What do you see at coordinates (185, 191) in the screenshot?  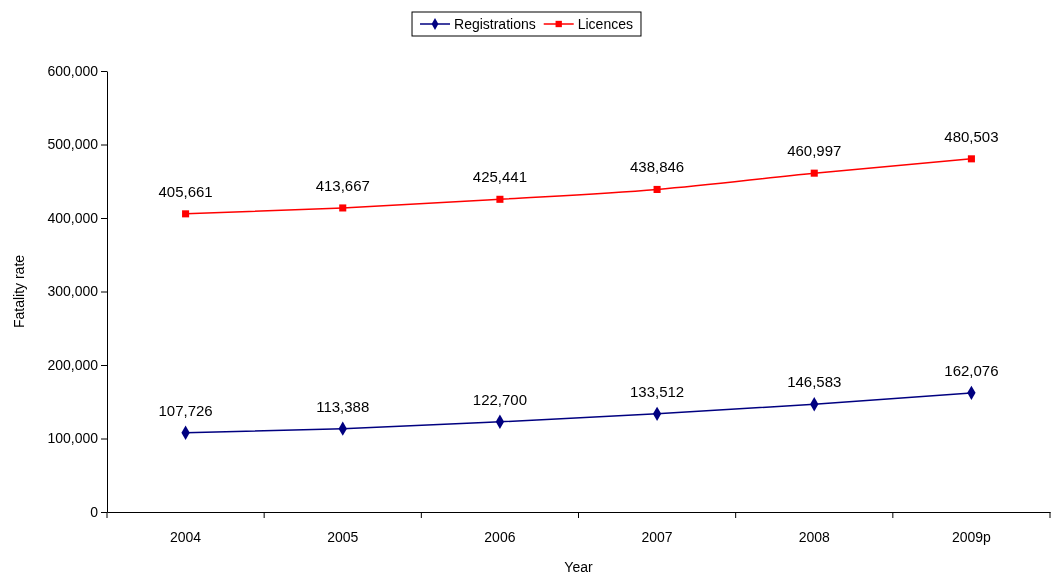 I see `data-label: 405,661` at bounding box center [185, 191].